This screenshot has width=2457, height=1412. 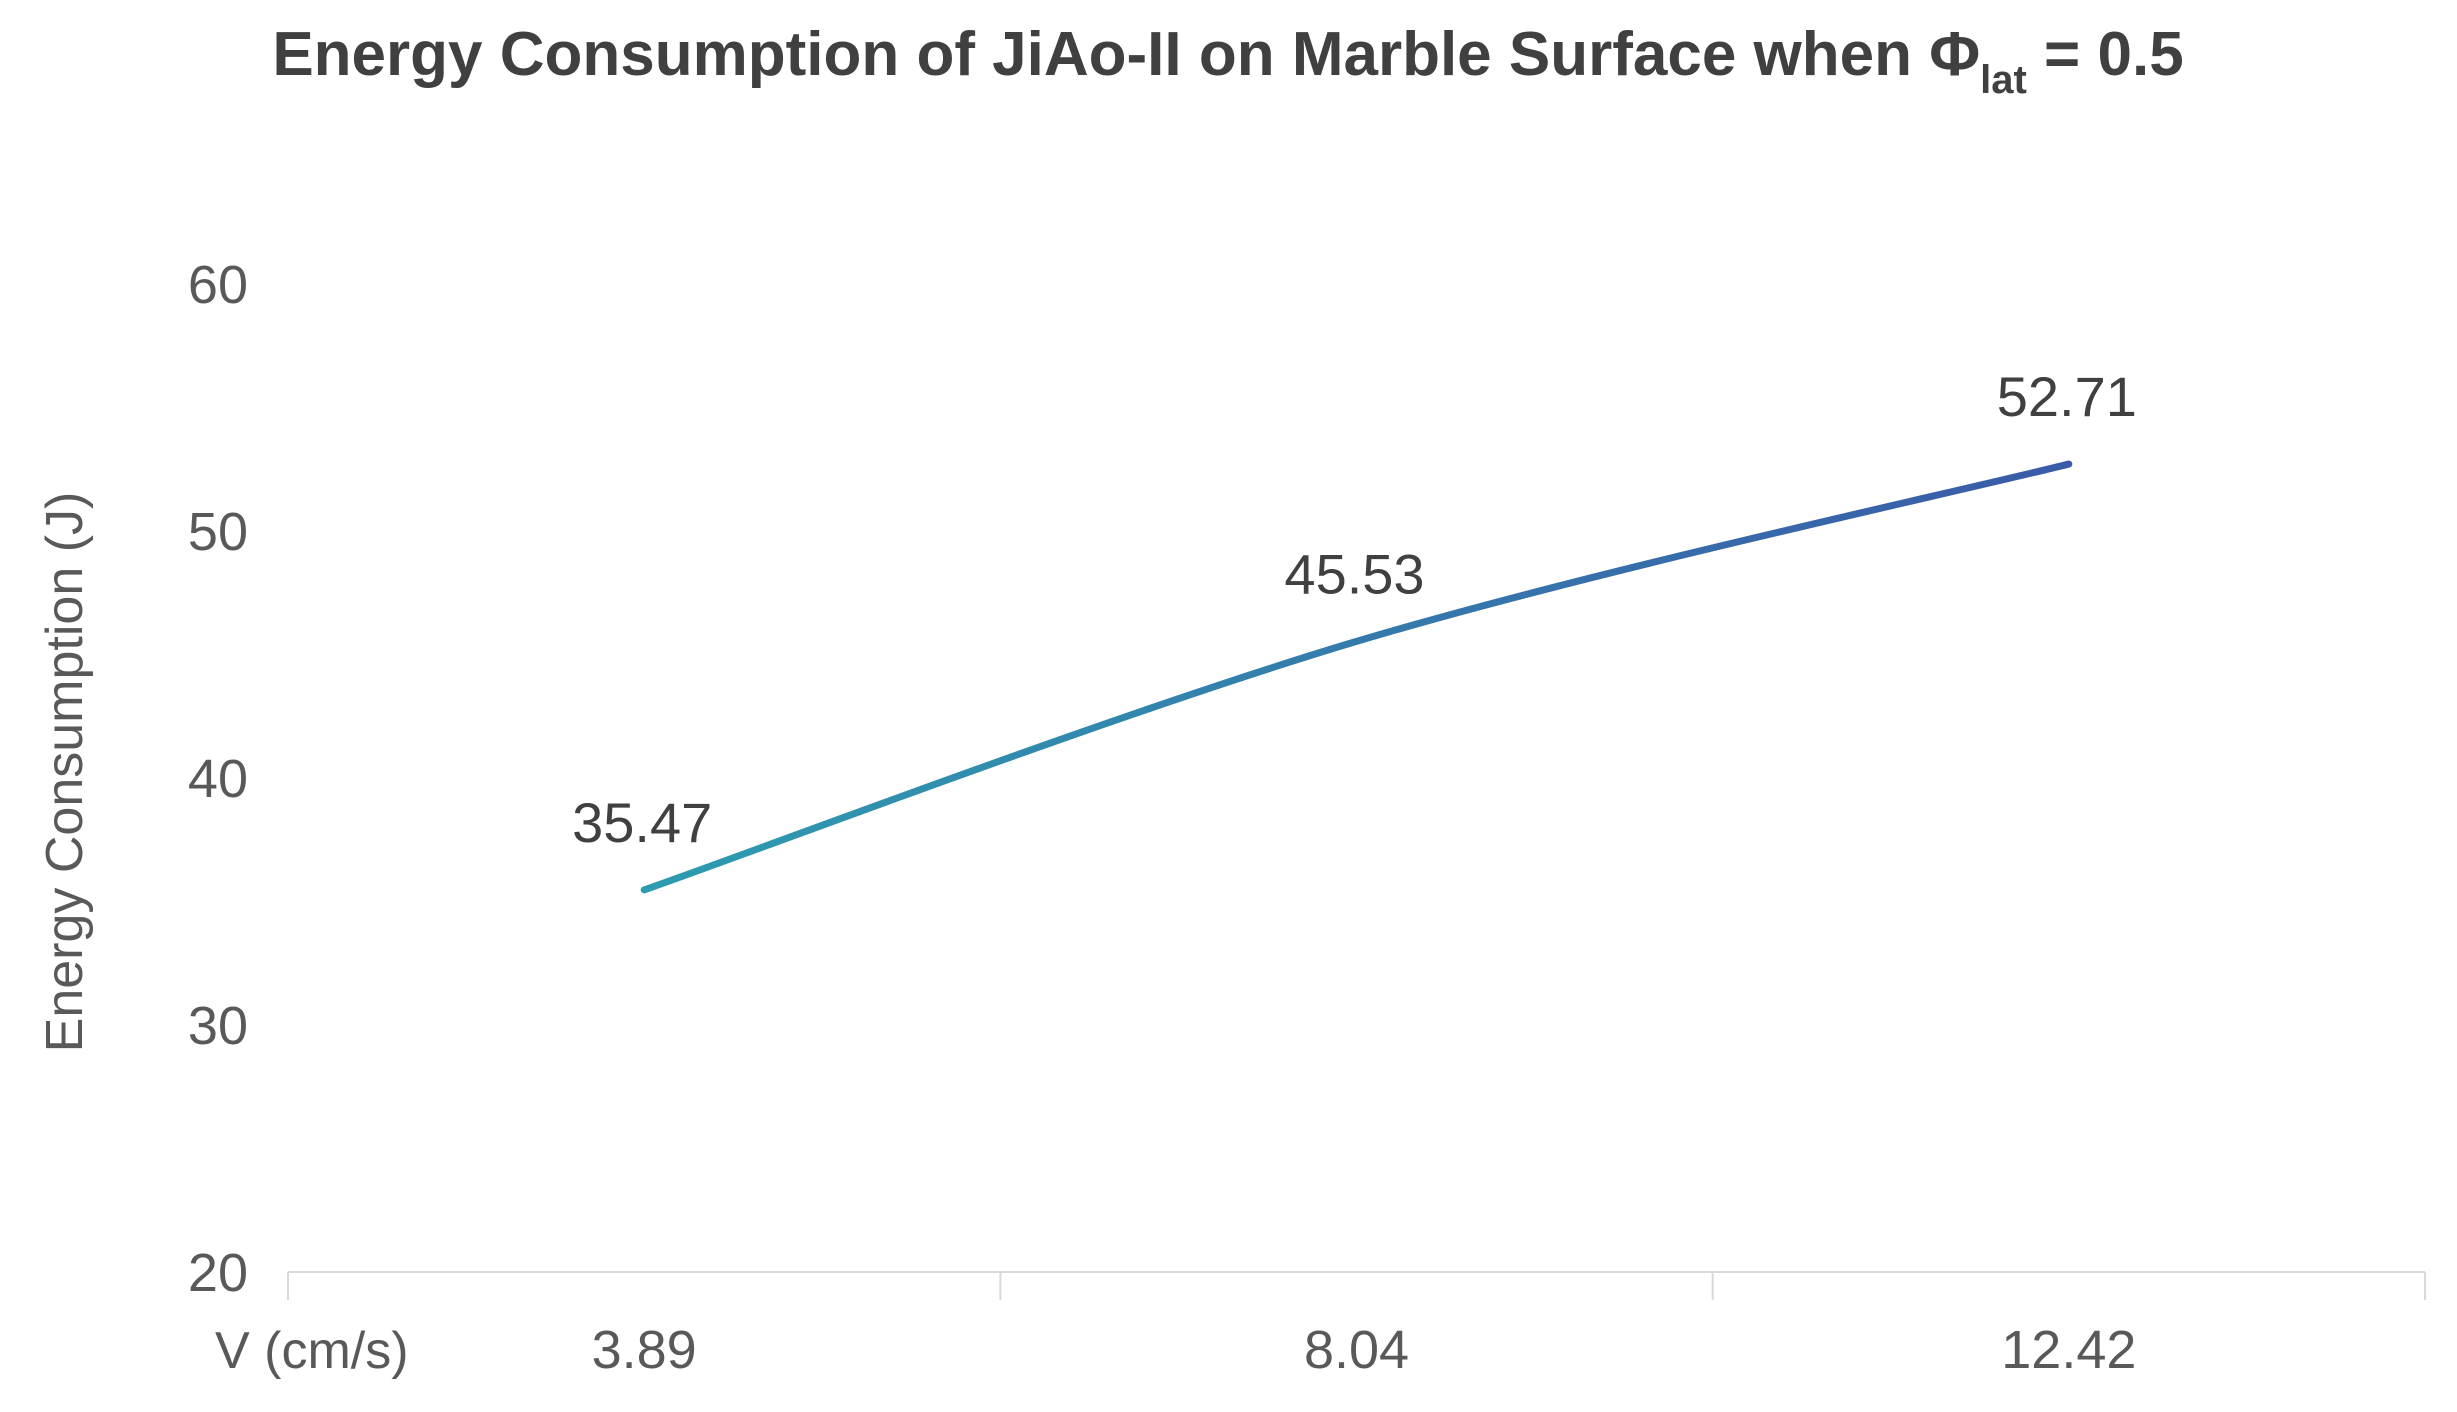 What do you see at coordinates (1356, 1350) in the screenshot?
I see `x-tick-label: 8.04` at bounding box center [1356, 1350].